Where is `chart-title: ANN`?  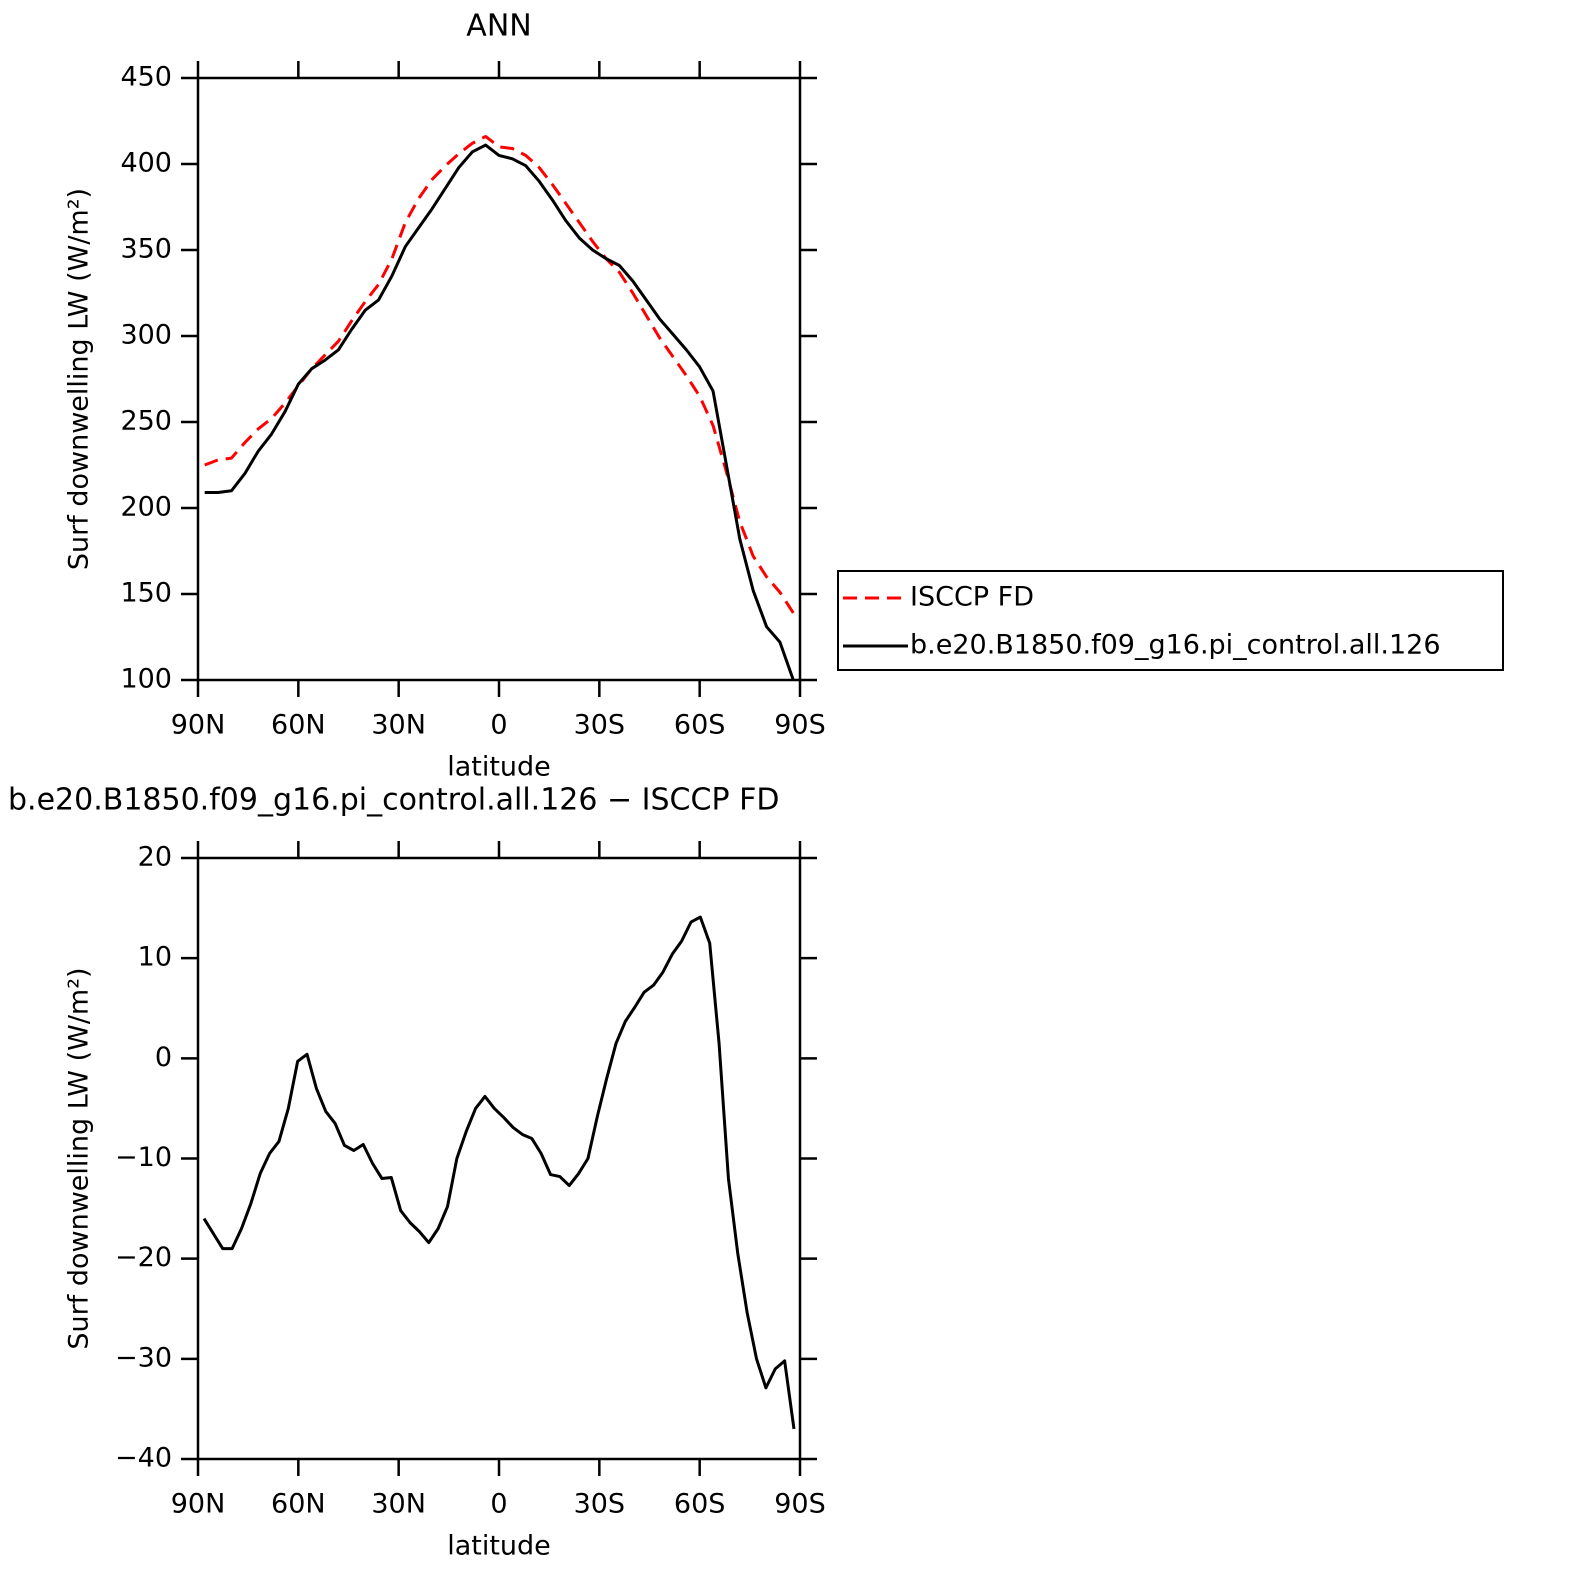
chart-title: ANN is located at coordinates (498, 26).